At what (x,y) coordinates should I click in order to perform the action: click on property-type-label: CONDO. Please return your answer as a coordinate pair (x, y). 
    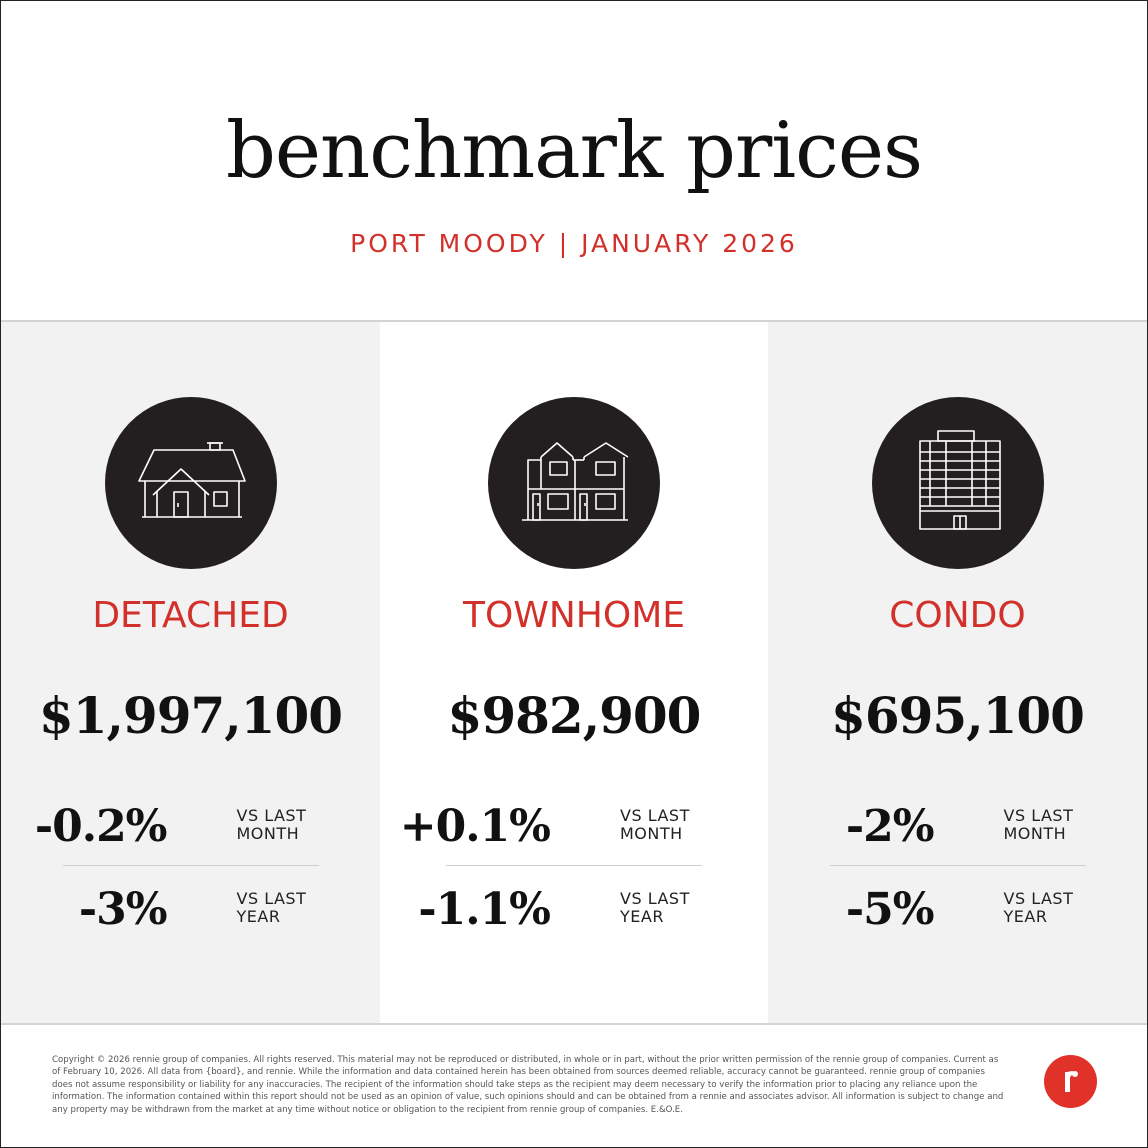
    Looking at the image, I should click on (957, 615).